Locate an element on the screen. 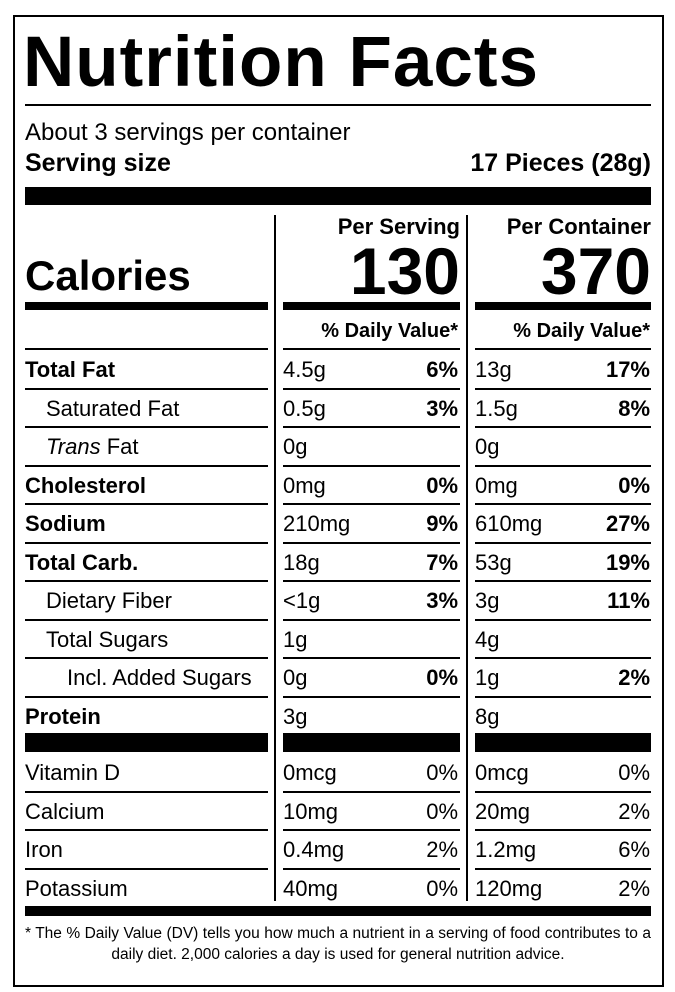 This screenshot has height=992, width=675. nutrient-name: Total Fat is located at coordinates (70, 369).